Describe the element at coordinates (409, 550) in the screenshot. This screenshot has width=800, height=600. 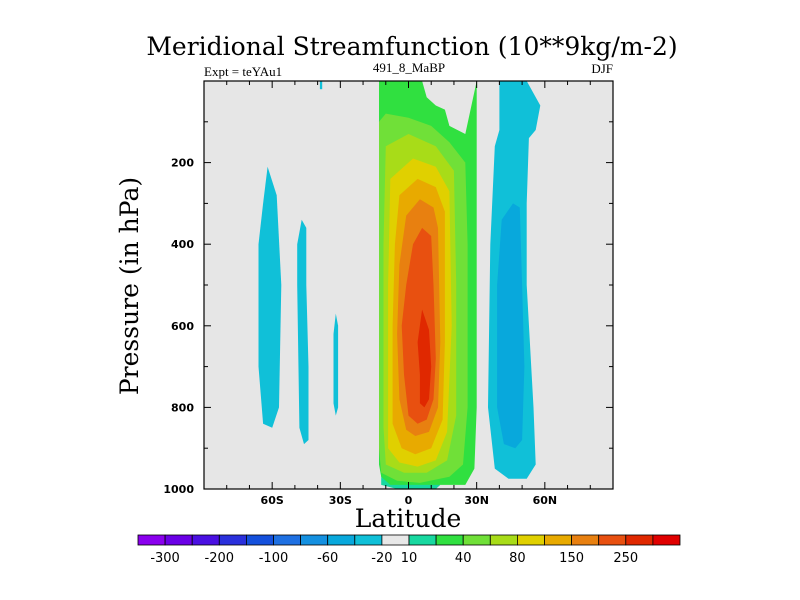
I see `colorbar: -300 -200 -100 -60 -20 10 40 80 150 250` at that location.